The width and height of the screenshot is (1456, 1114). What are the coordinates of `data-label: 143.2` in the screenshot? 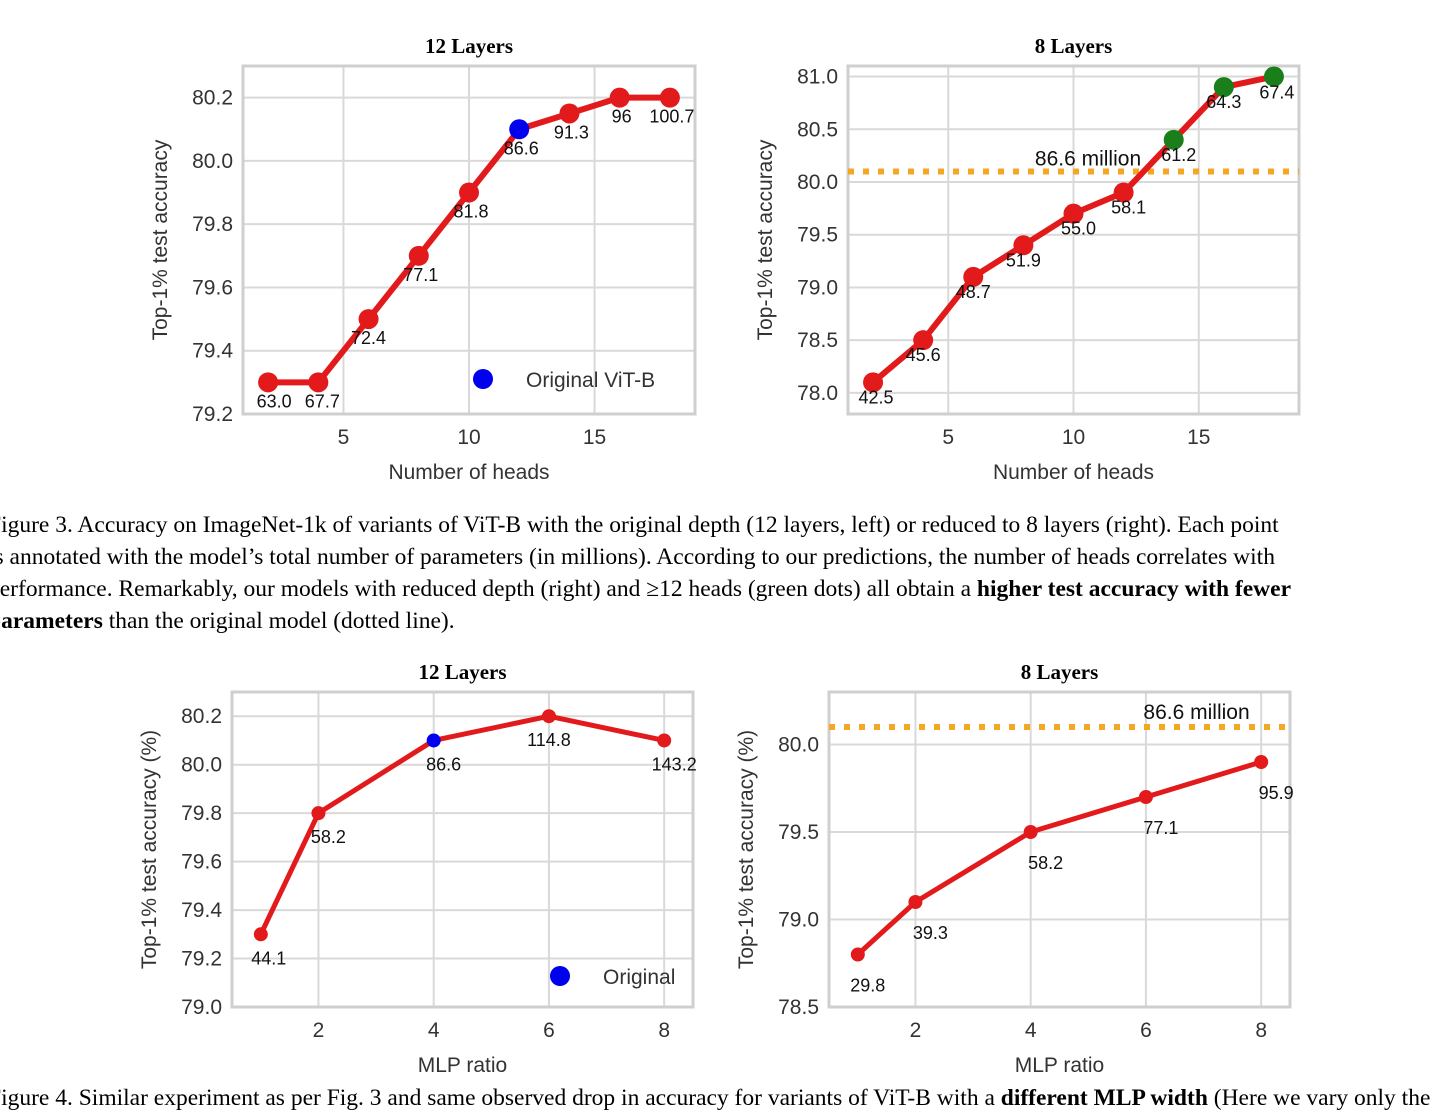 It's located at (674, 764).